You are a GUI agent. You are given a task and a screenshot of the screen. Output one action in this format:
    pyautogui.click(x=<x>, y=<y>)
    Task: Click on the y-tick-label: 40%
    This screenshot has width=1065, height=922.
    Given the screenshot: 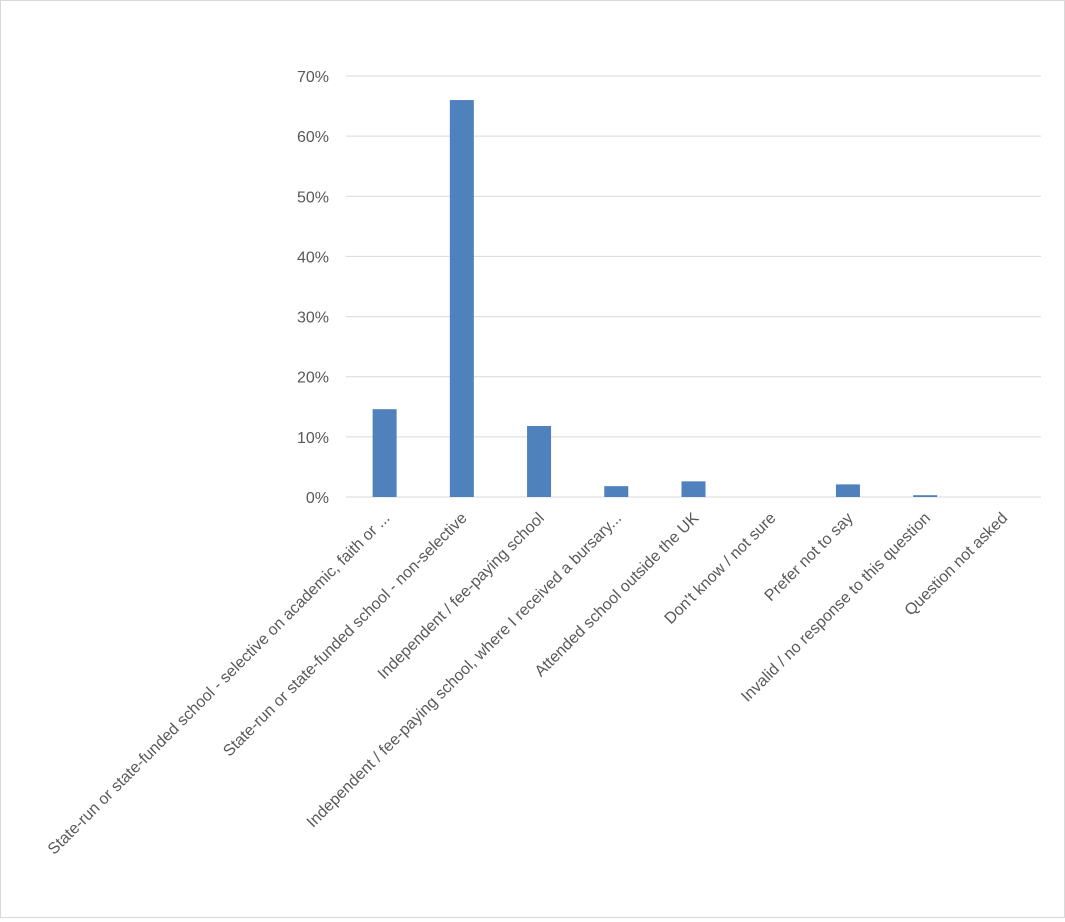 What is the action you would take?
    pyautogui.click(x=313, y=257)
    